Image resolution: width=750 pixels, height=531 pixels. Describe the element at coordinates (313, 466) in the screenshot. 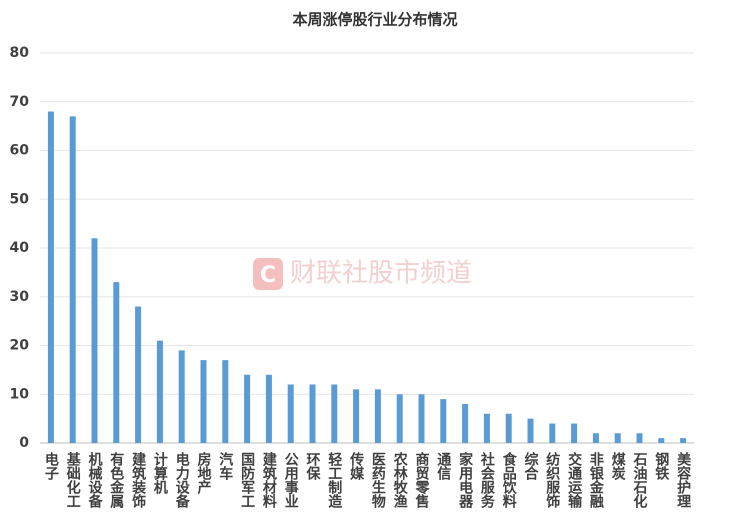

I see `x-tick-label: 环保` at that location.